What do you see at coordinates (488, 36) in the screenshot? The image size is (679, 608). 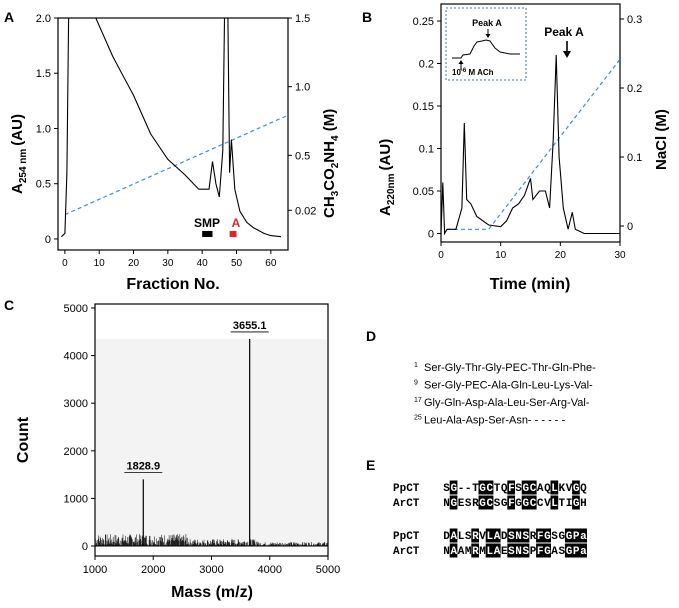 I see `panel-b-inset-peak-arrowhead` at bounding box center [488, 36].